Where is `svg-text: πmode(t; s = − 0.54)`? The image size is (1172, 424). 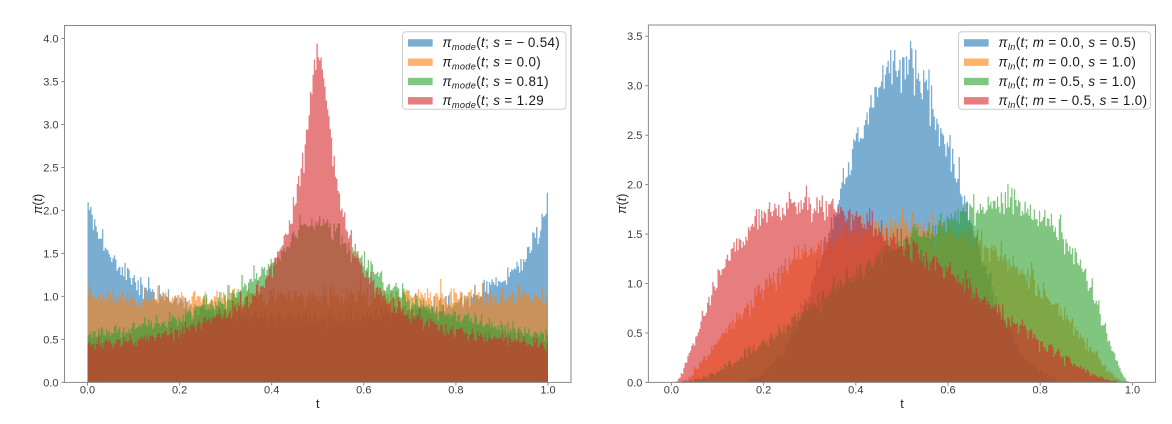
svg-text: πmode(t; s = − 0.54) is located at coordinates (502, 43).